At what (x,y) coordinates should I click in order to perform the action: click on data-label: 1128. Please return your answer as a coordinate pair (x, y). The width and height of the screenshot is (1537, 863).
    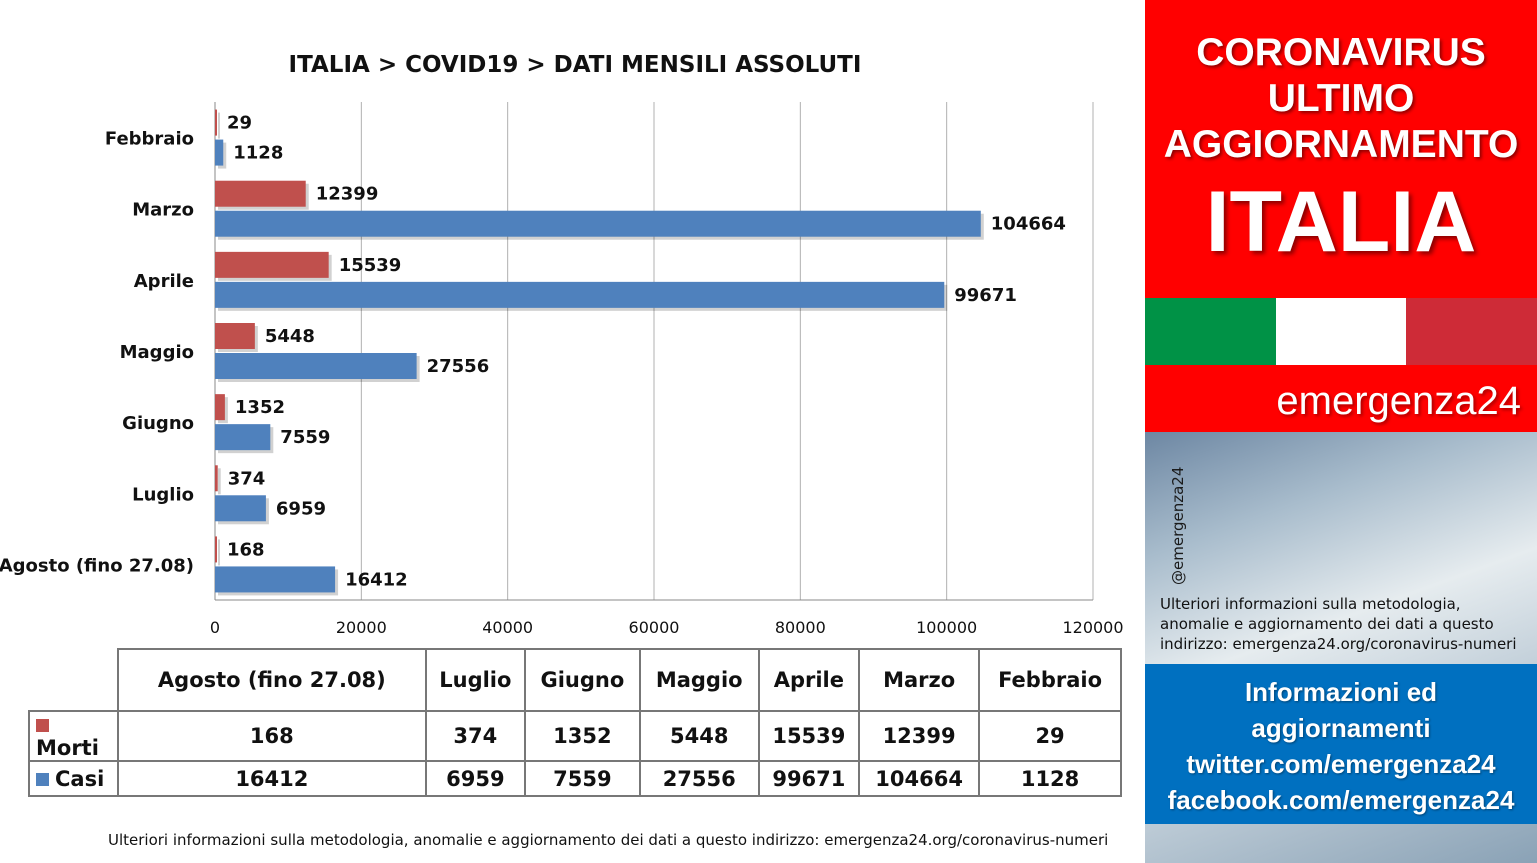
    Looking at the image, I should click on (258, 153).